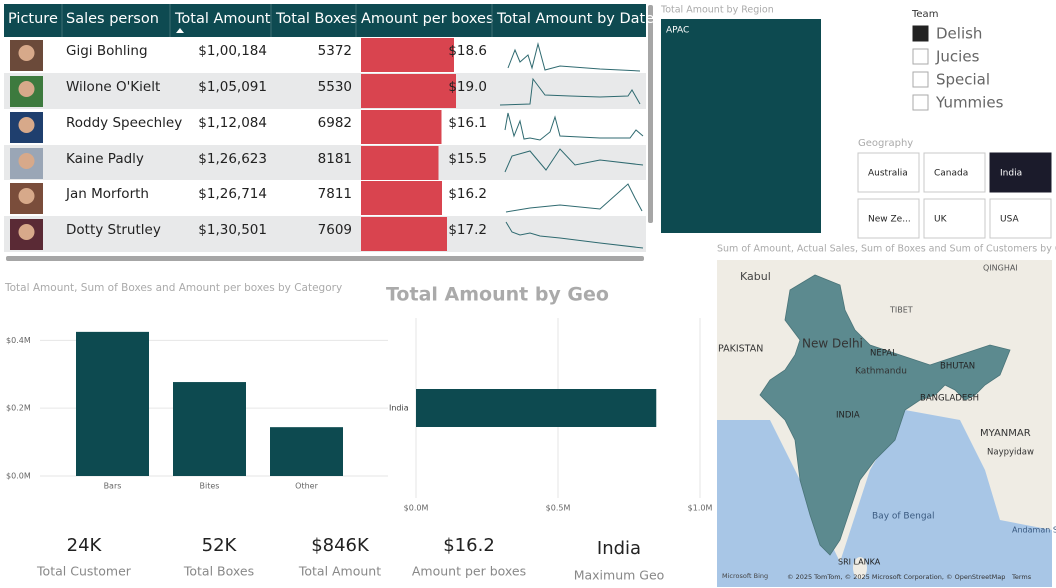 The height and width of the screenshot is (588, 1056). What do you see at coordinates (755, 276) in the screenshot?
I see `map-label: Kabul` at bounding box center [755, 276].